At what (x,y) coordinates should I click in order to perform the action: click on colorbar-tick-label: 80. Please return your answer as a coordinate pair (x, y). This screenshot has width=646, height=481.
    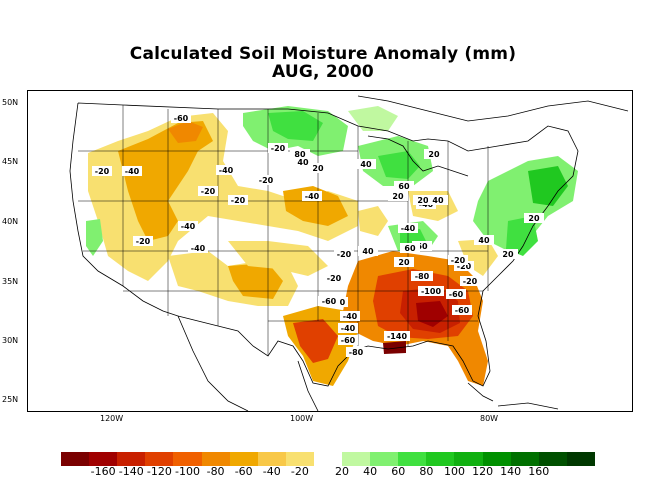
    Looking at the image, I should click on (426, 471).